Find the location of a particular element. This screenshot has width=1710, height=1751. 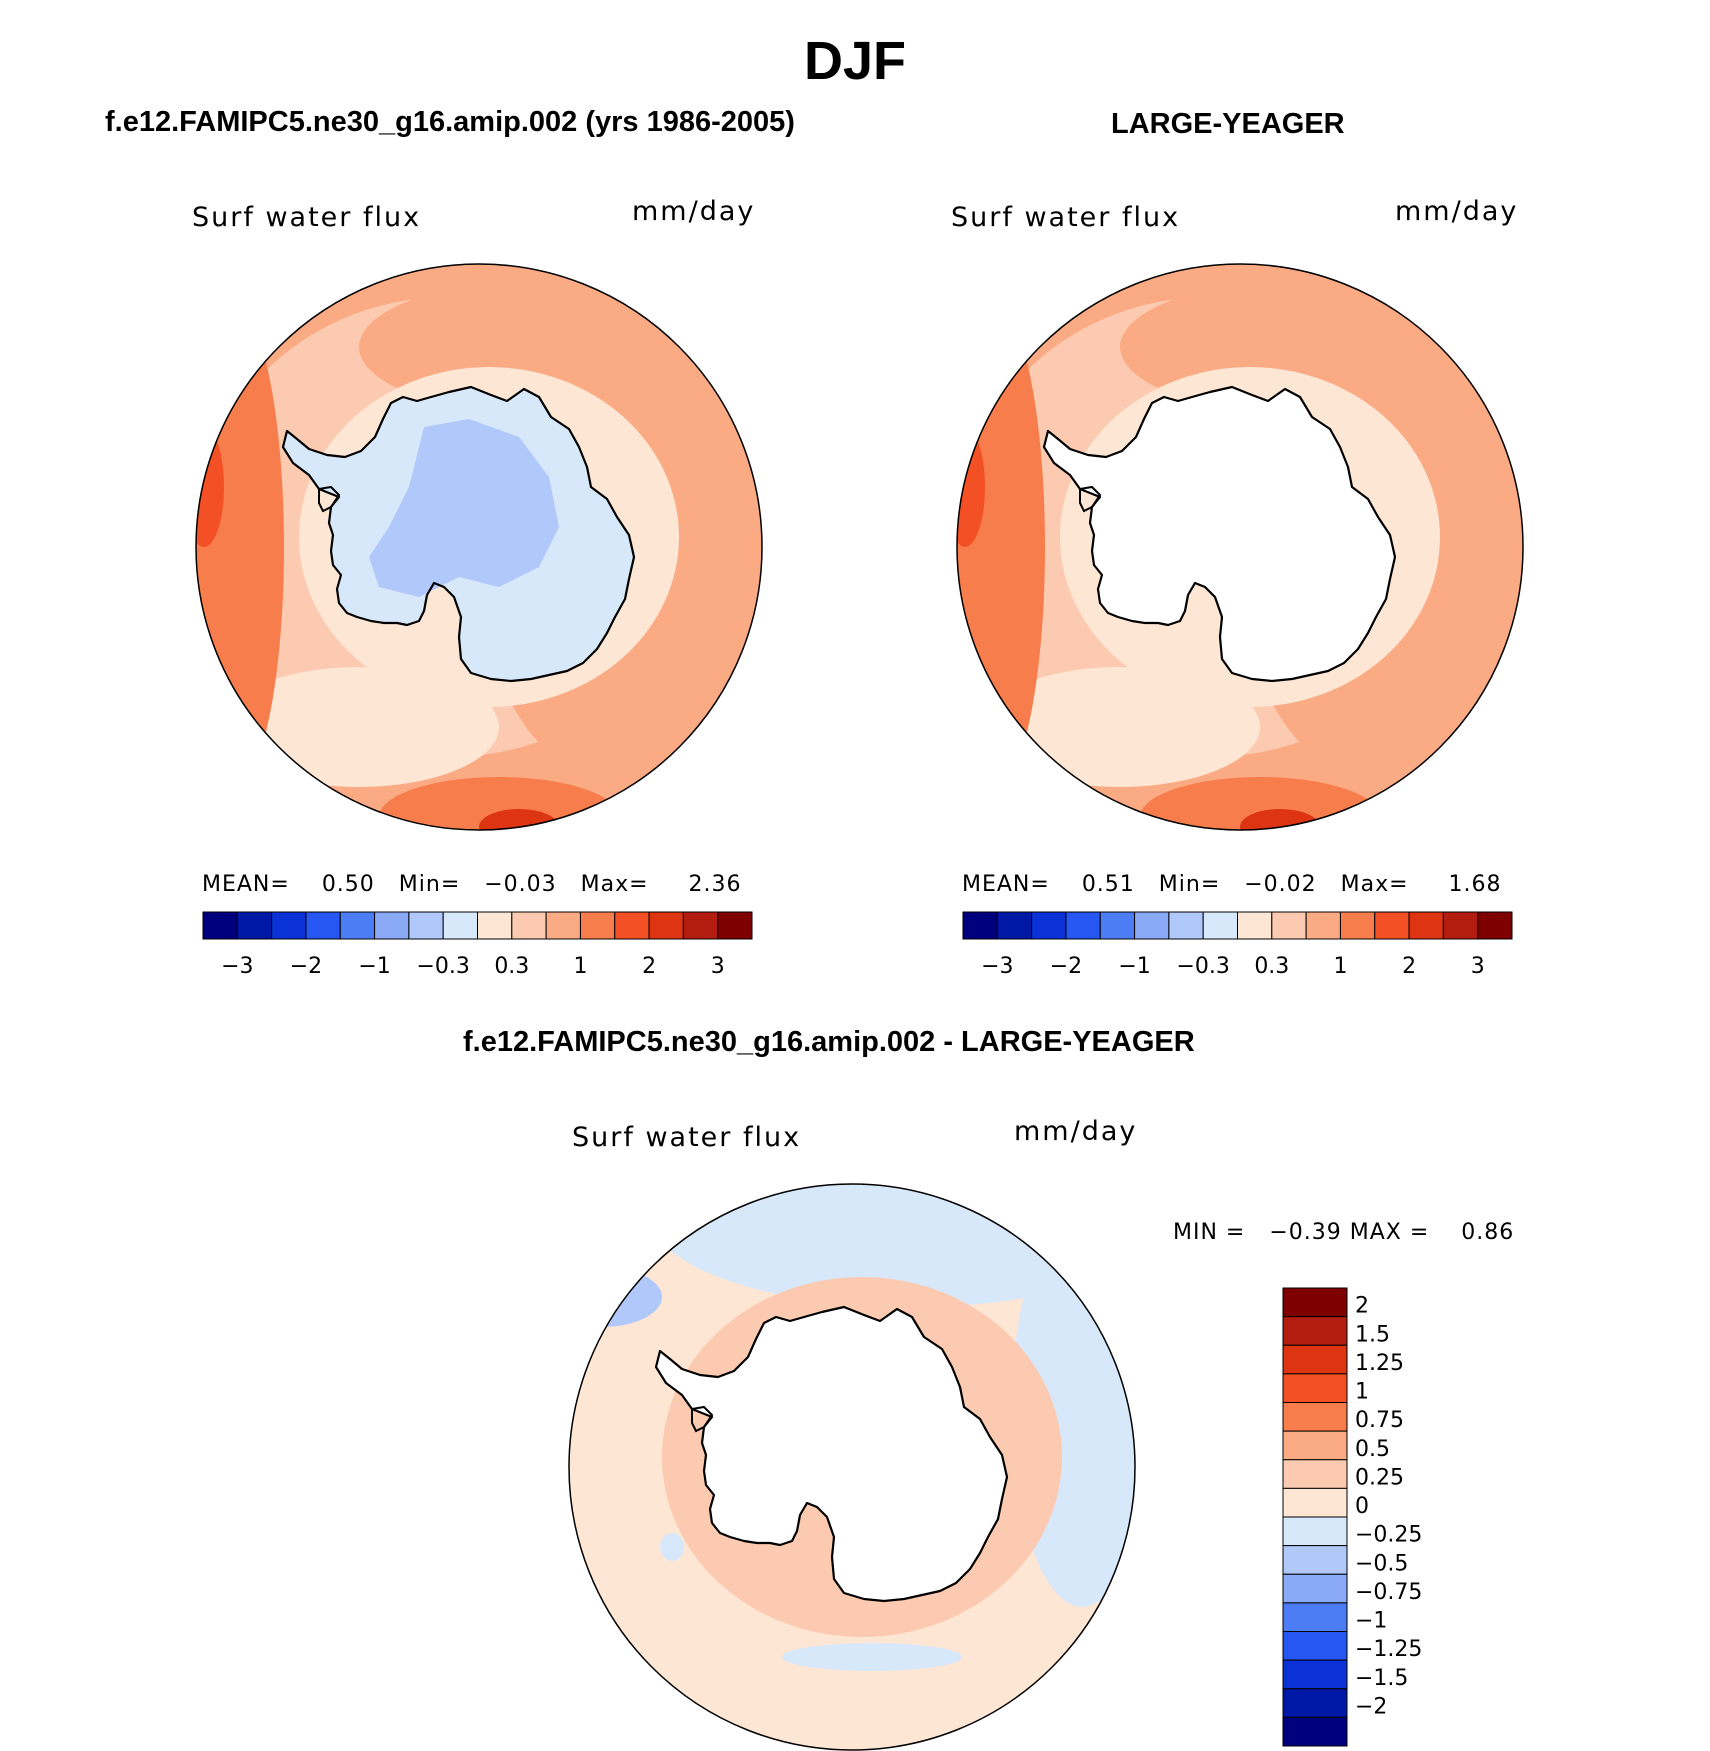

panel-3-colorbar-tick: 2 is located at coordinates (1362, 1306).